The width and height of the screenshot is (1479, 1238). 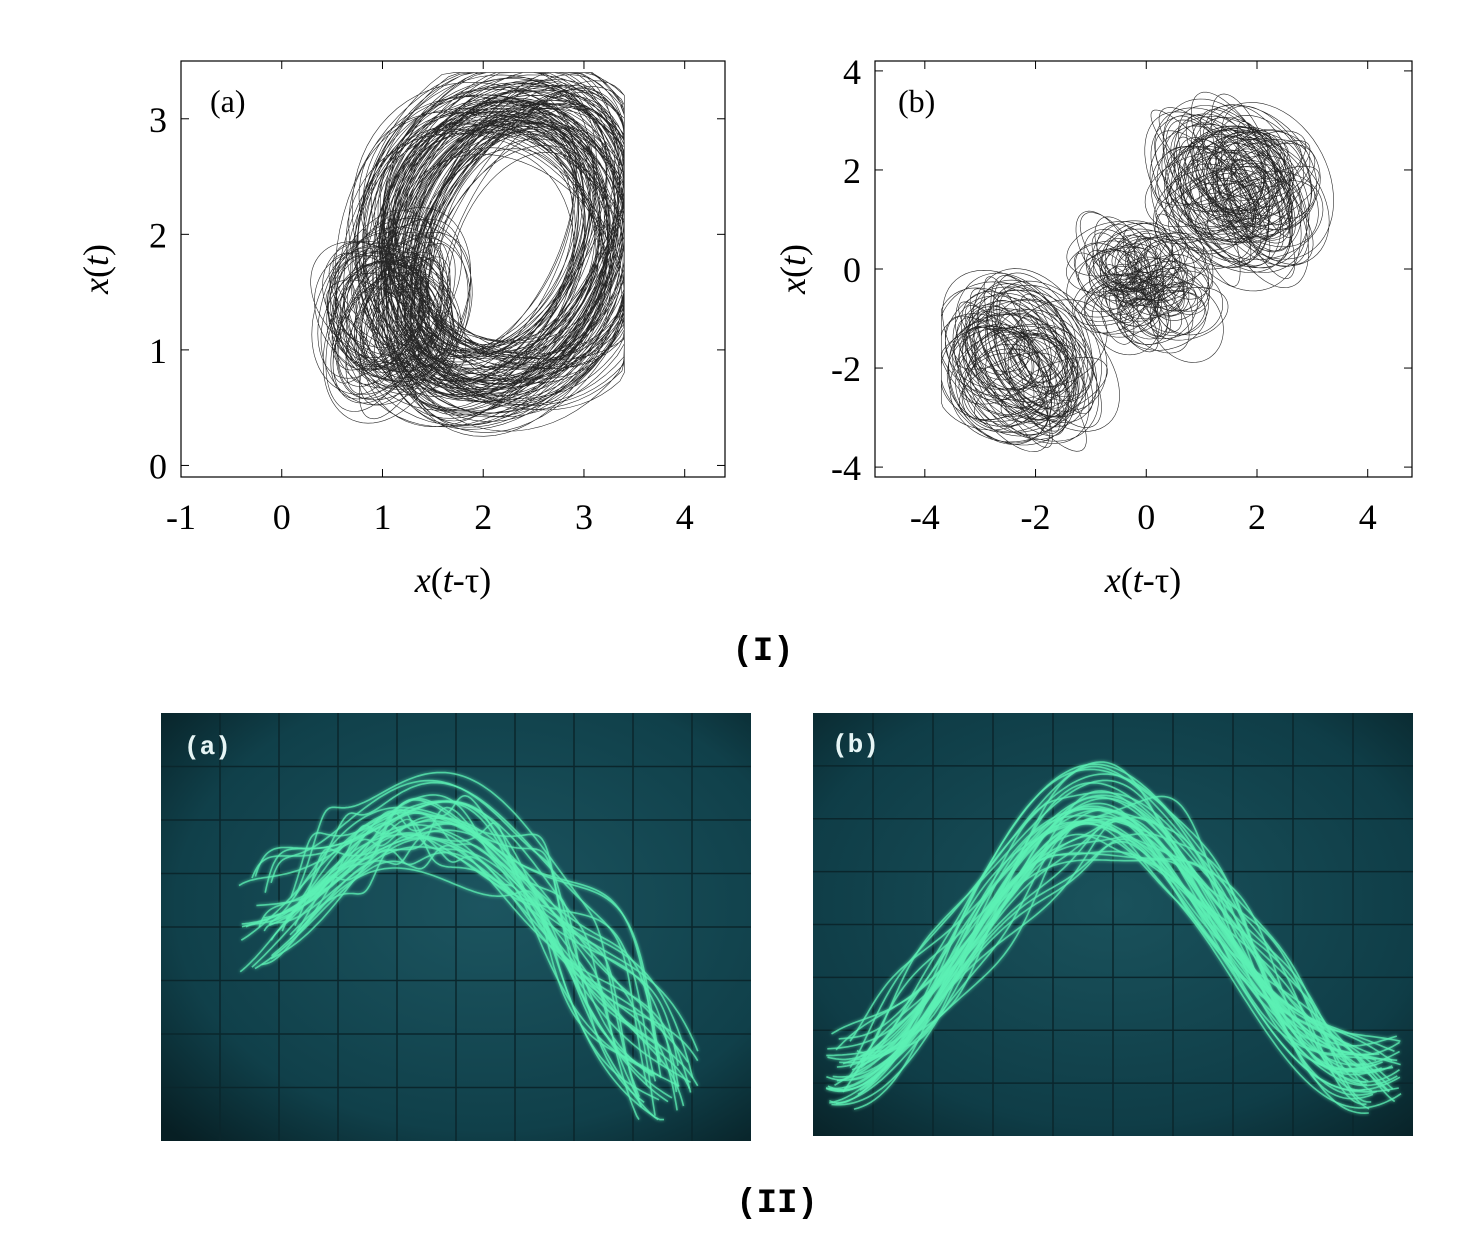 I want to click on y-tick-label: 3, so click(x=158, y=120).